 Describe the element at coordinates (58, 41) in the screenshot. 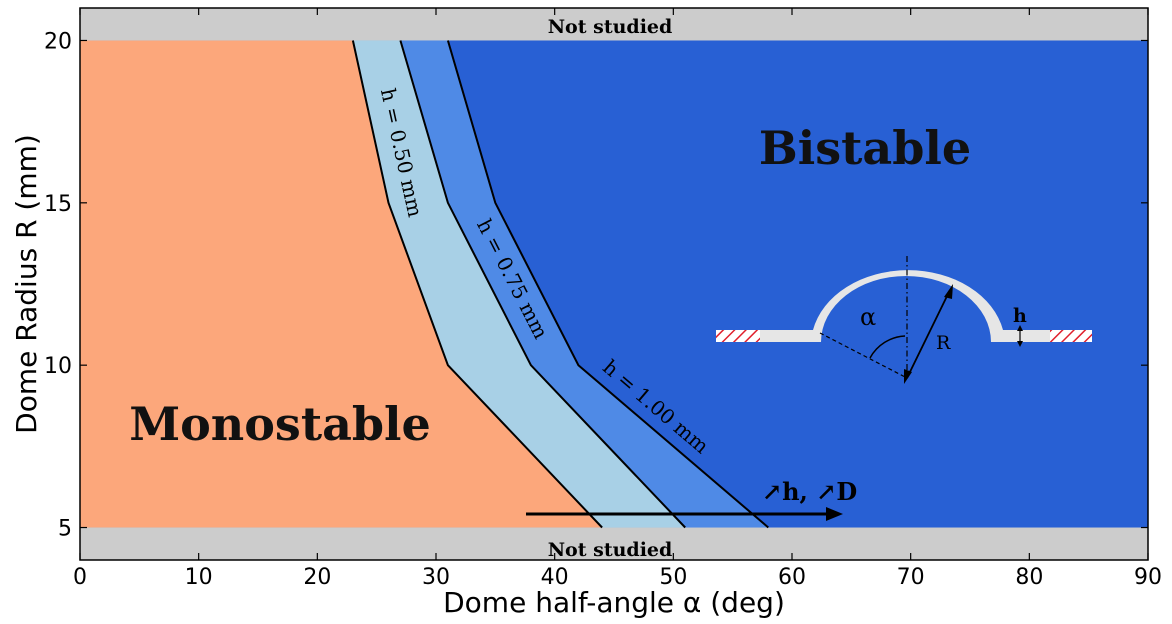

I see `y-tick-label: 20` at that location.